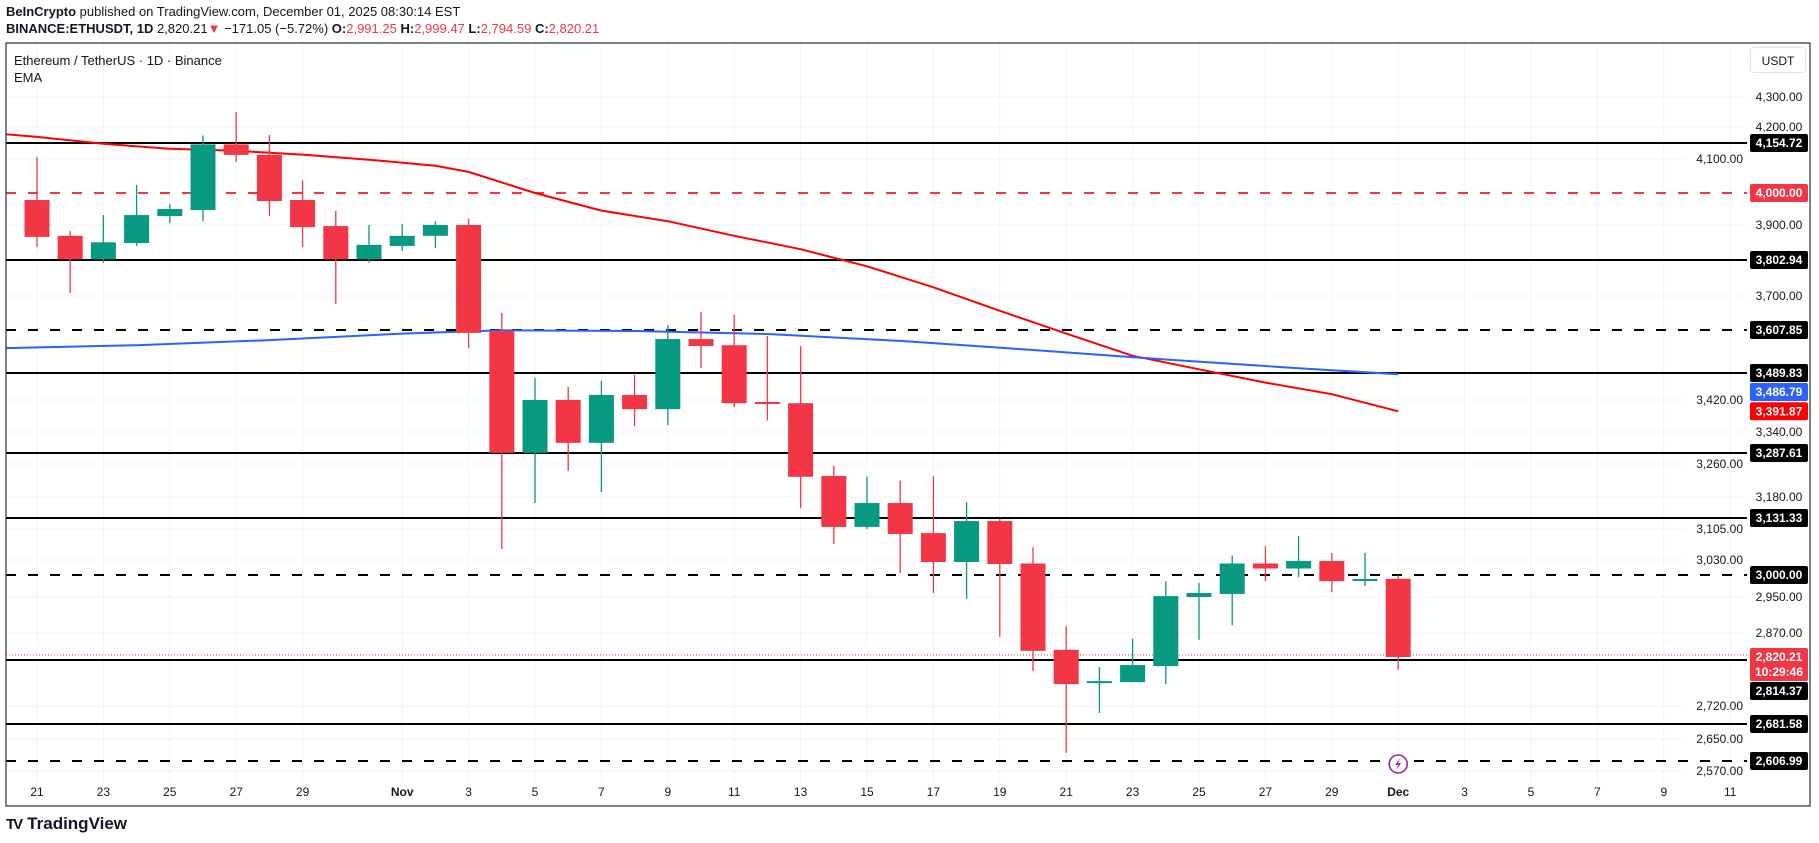 The height and width of the screenshot is (843, 1819). Describe the element at coordinates (667, 792) in the screenshot. I see `time-axis-tick-label: 9` at that location.